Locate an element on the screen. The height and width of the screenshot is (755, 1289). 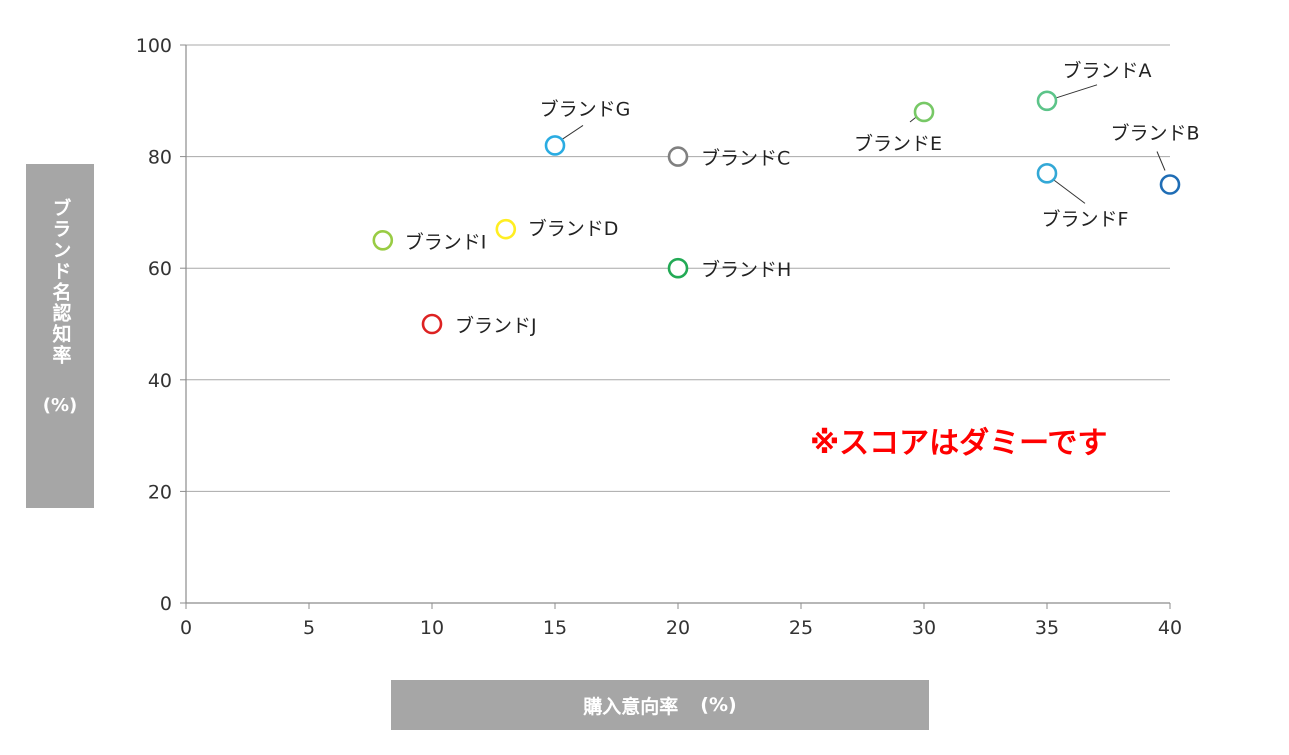
y-tick-label: 20 is located at coordinates (160, 492).